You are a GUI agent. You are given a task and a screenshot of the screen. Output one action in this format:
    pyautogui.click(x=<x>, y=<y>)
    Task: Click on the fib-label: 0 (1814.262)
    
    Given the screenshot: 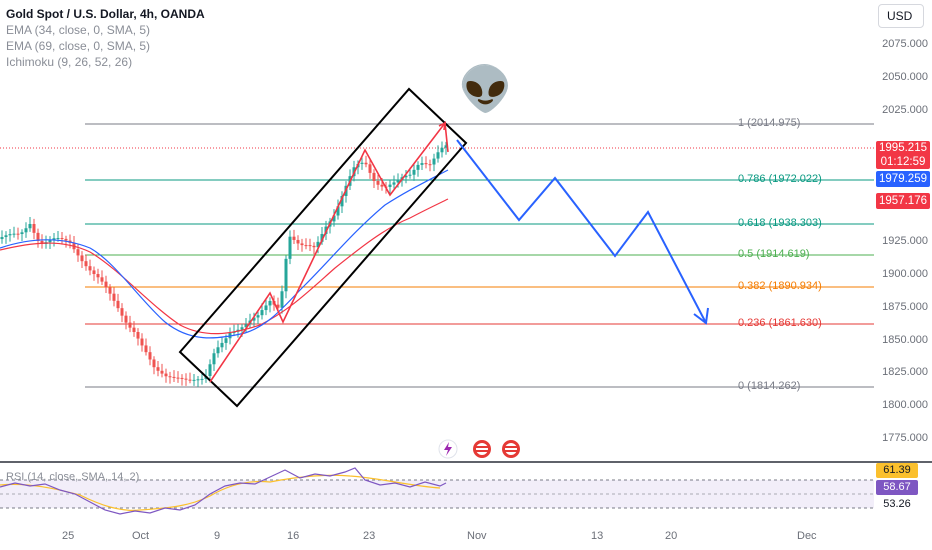 What is the action you would take?
    pyautogui.click(x=769, y=386)
    